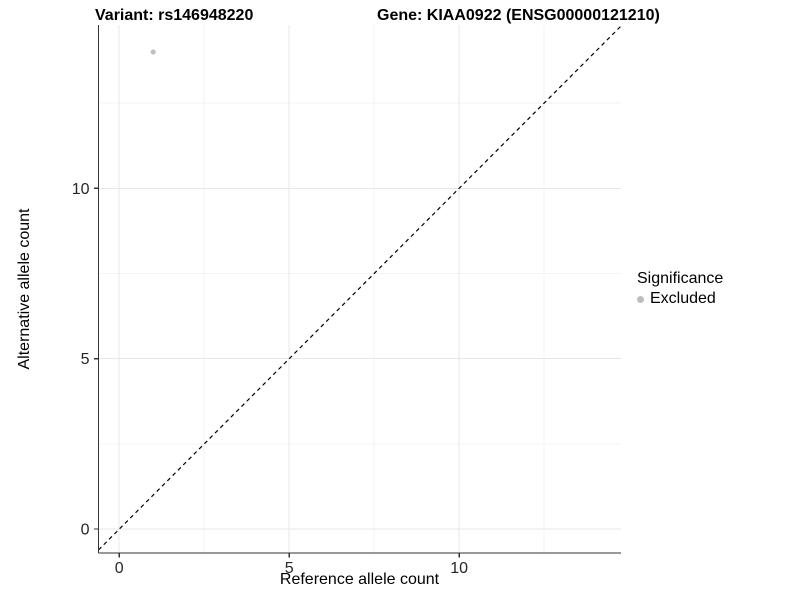  I want to click on variant-title: Variant: rs146948220, so click(174, 15).